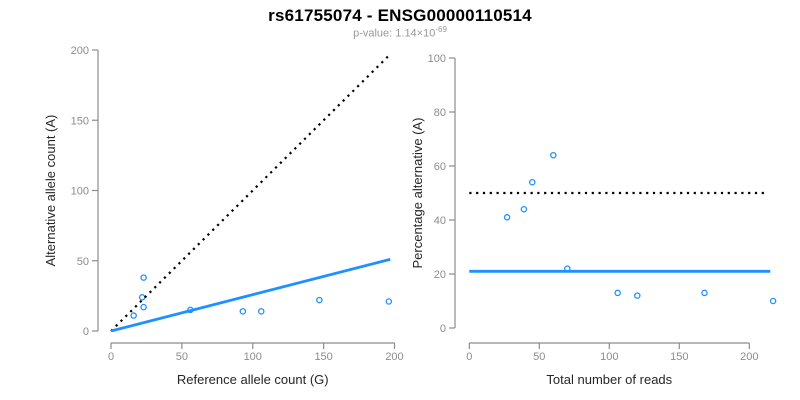 Image resolution: width=800 pixels, height=400 pixels. Describe the element at coordinates (80, 51) in the screenshot. I see `y-tick-label: 200` at that location.